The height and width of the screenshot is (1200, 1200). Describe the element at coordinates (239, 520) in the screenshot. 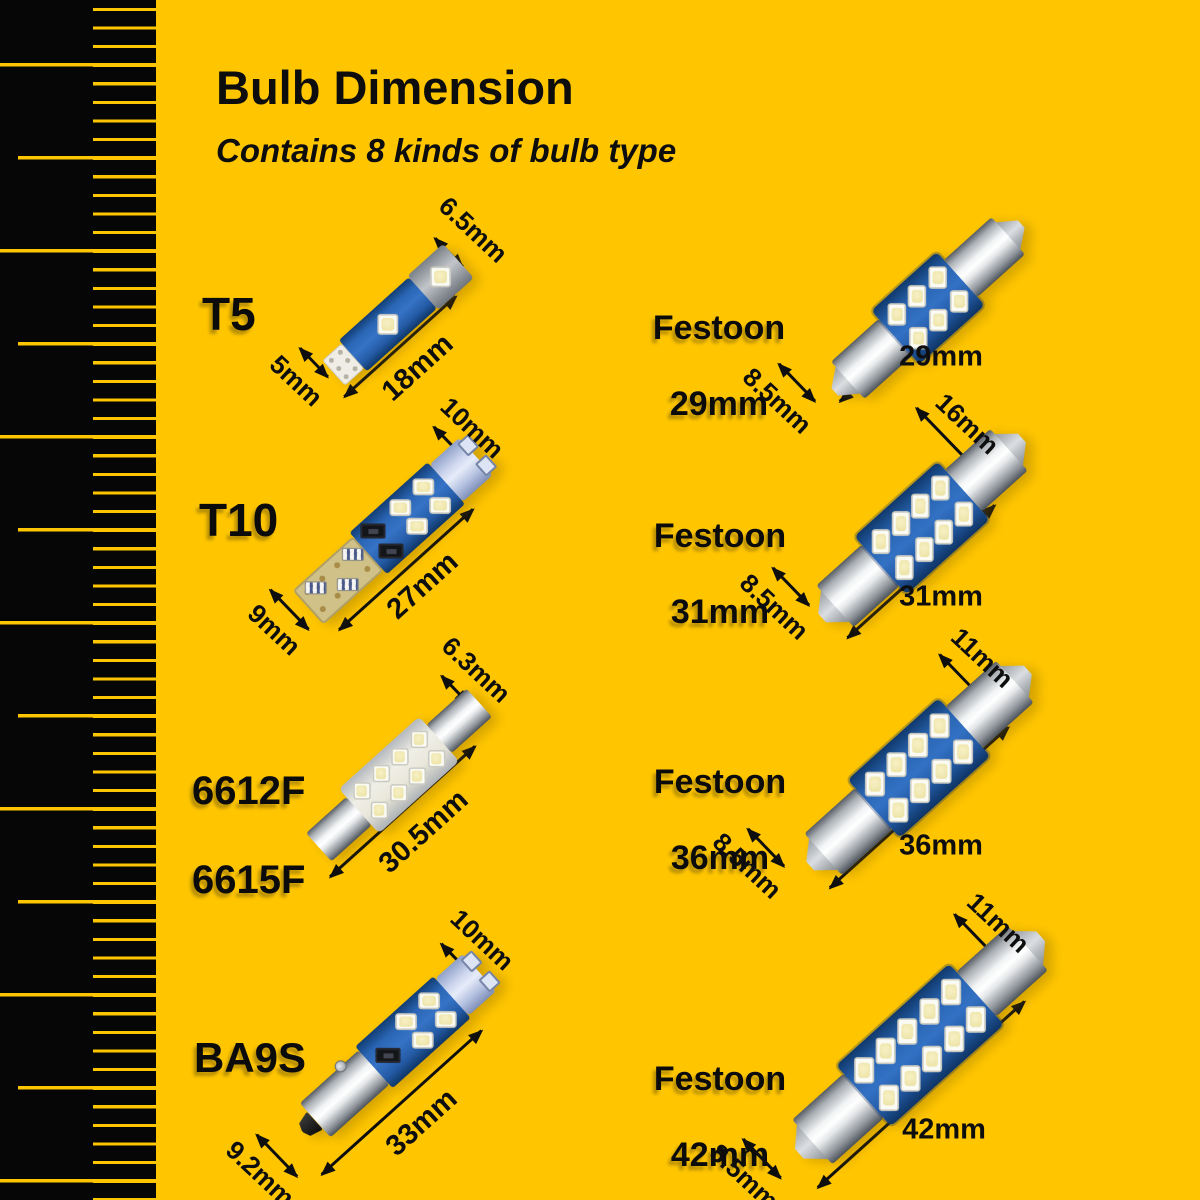

I see `bulb-label-t10: T10` at that location.